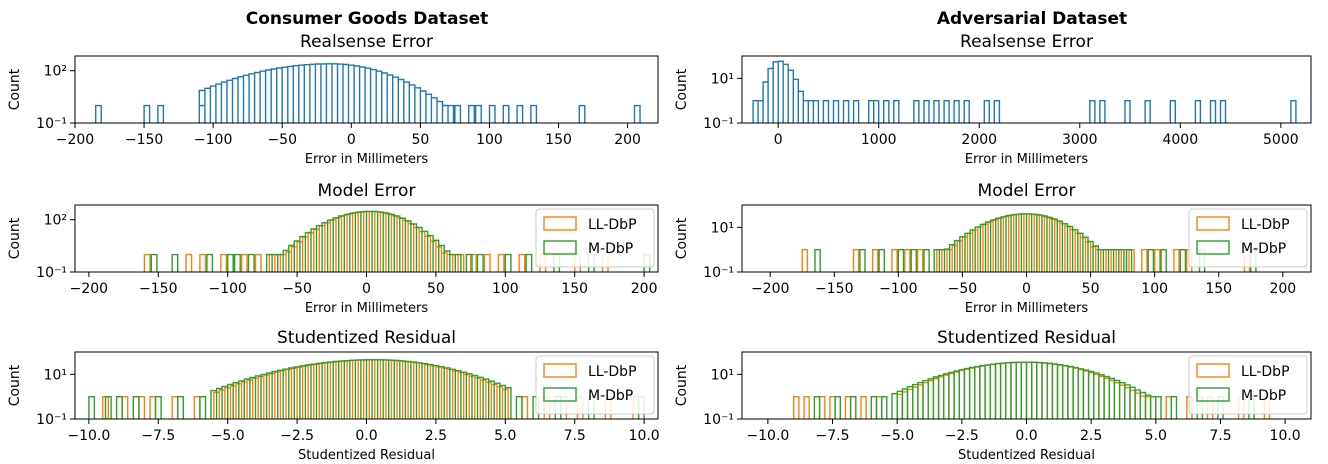 This screenshot has width=1328, height=464. Describe the element at coordinates (979, 140) in the screenshot. I see `x-tick-label: 2000` at that location.